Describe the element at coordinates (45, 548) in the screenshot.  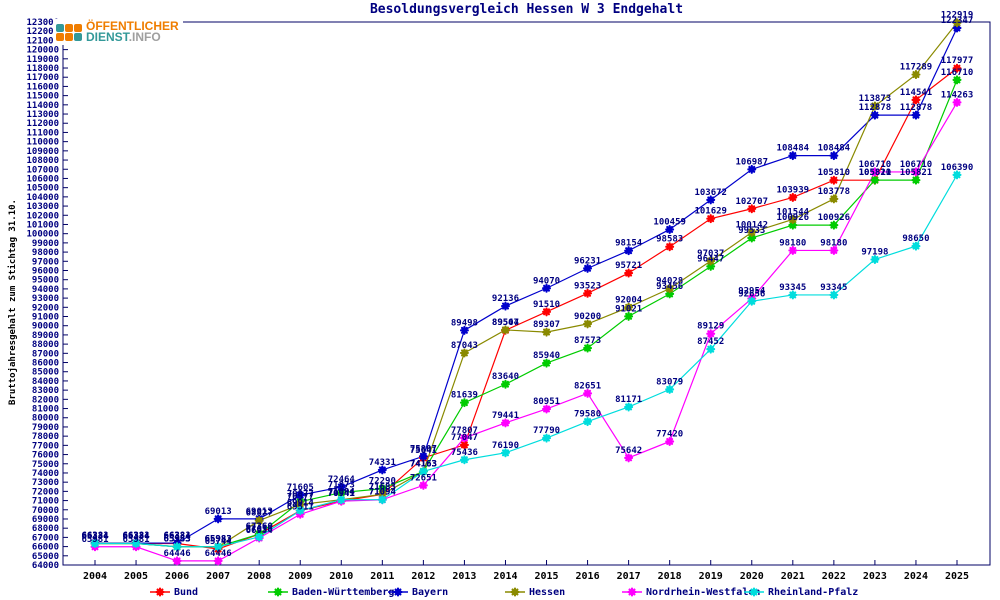
I see `y-tick-label: 66000` at that location.